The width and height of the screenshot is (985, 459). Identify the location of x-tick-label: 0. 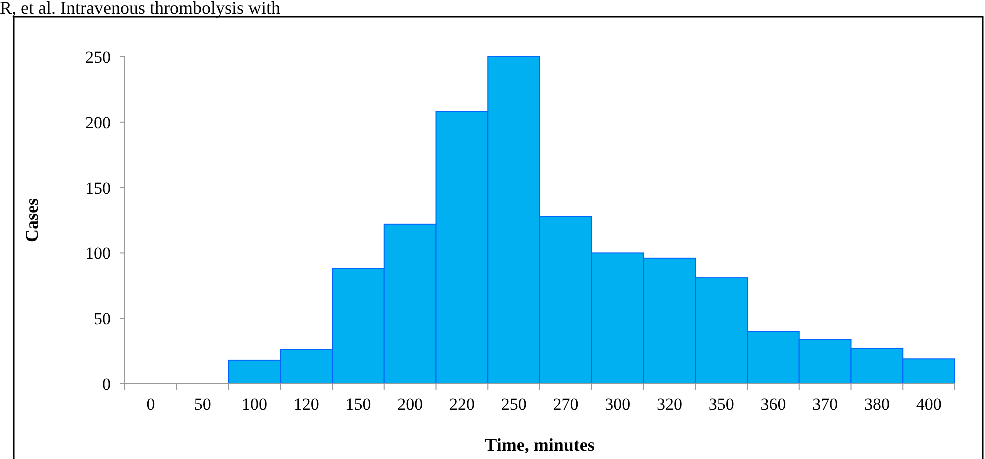
(151, 404).